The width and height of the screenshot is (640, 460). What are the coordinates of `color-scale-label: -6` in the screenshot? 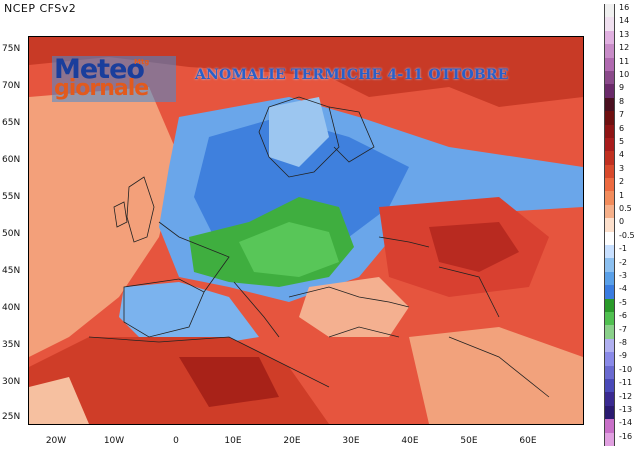 It's located at (623, 316).